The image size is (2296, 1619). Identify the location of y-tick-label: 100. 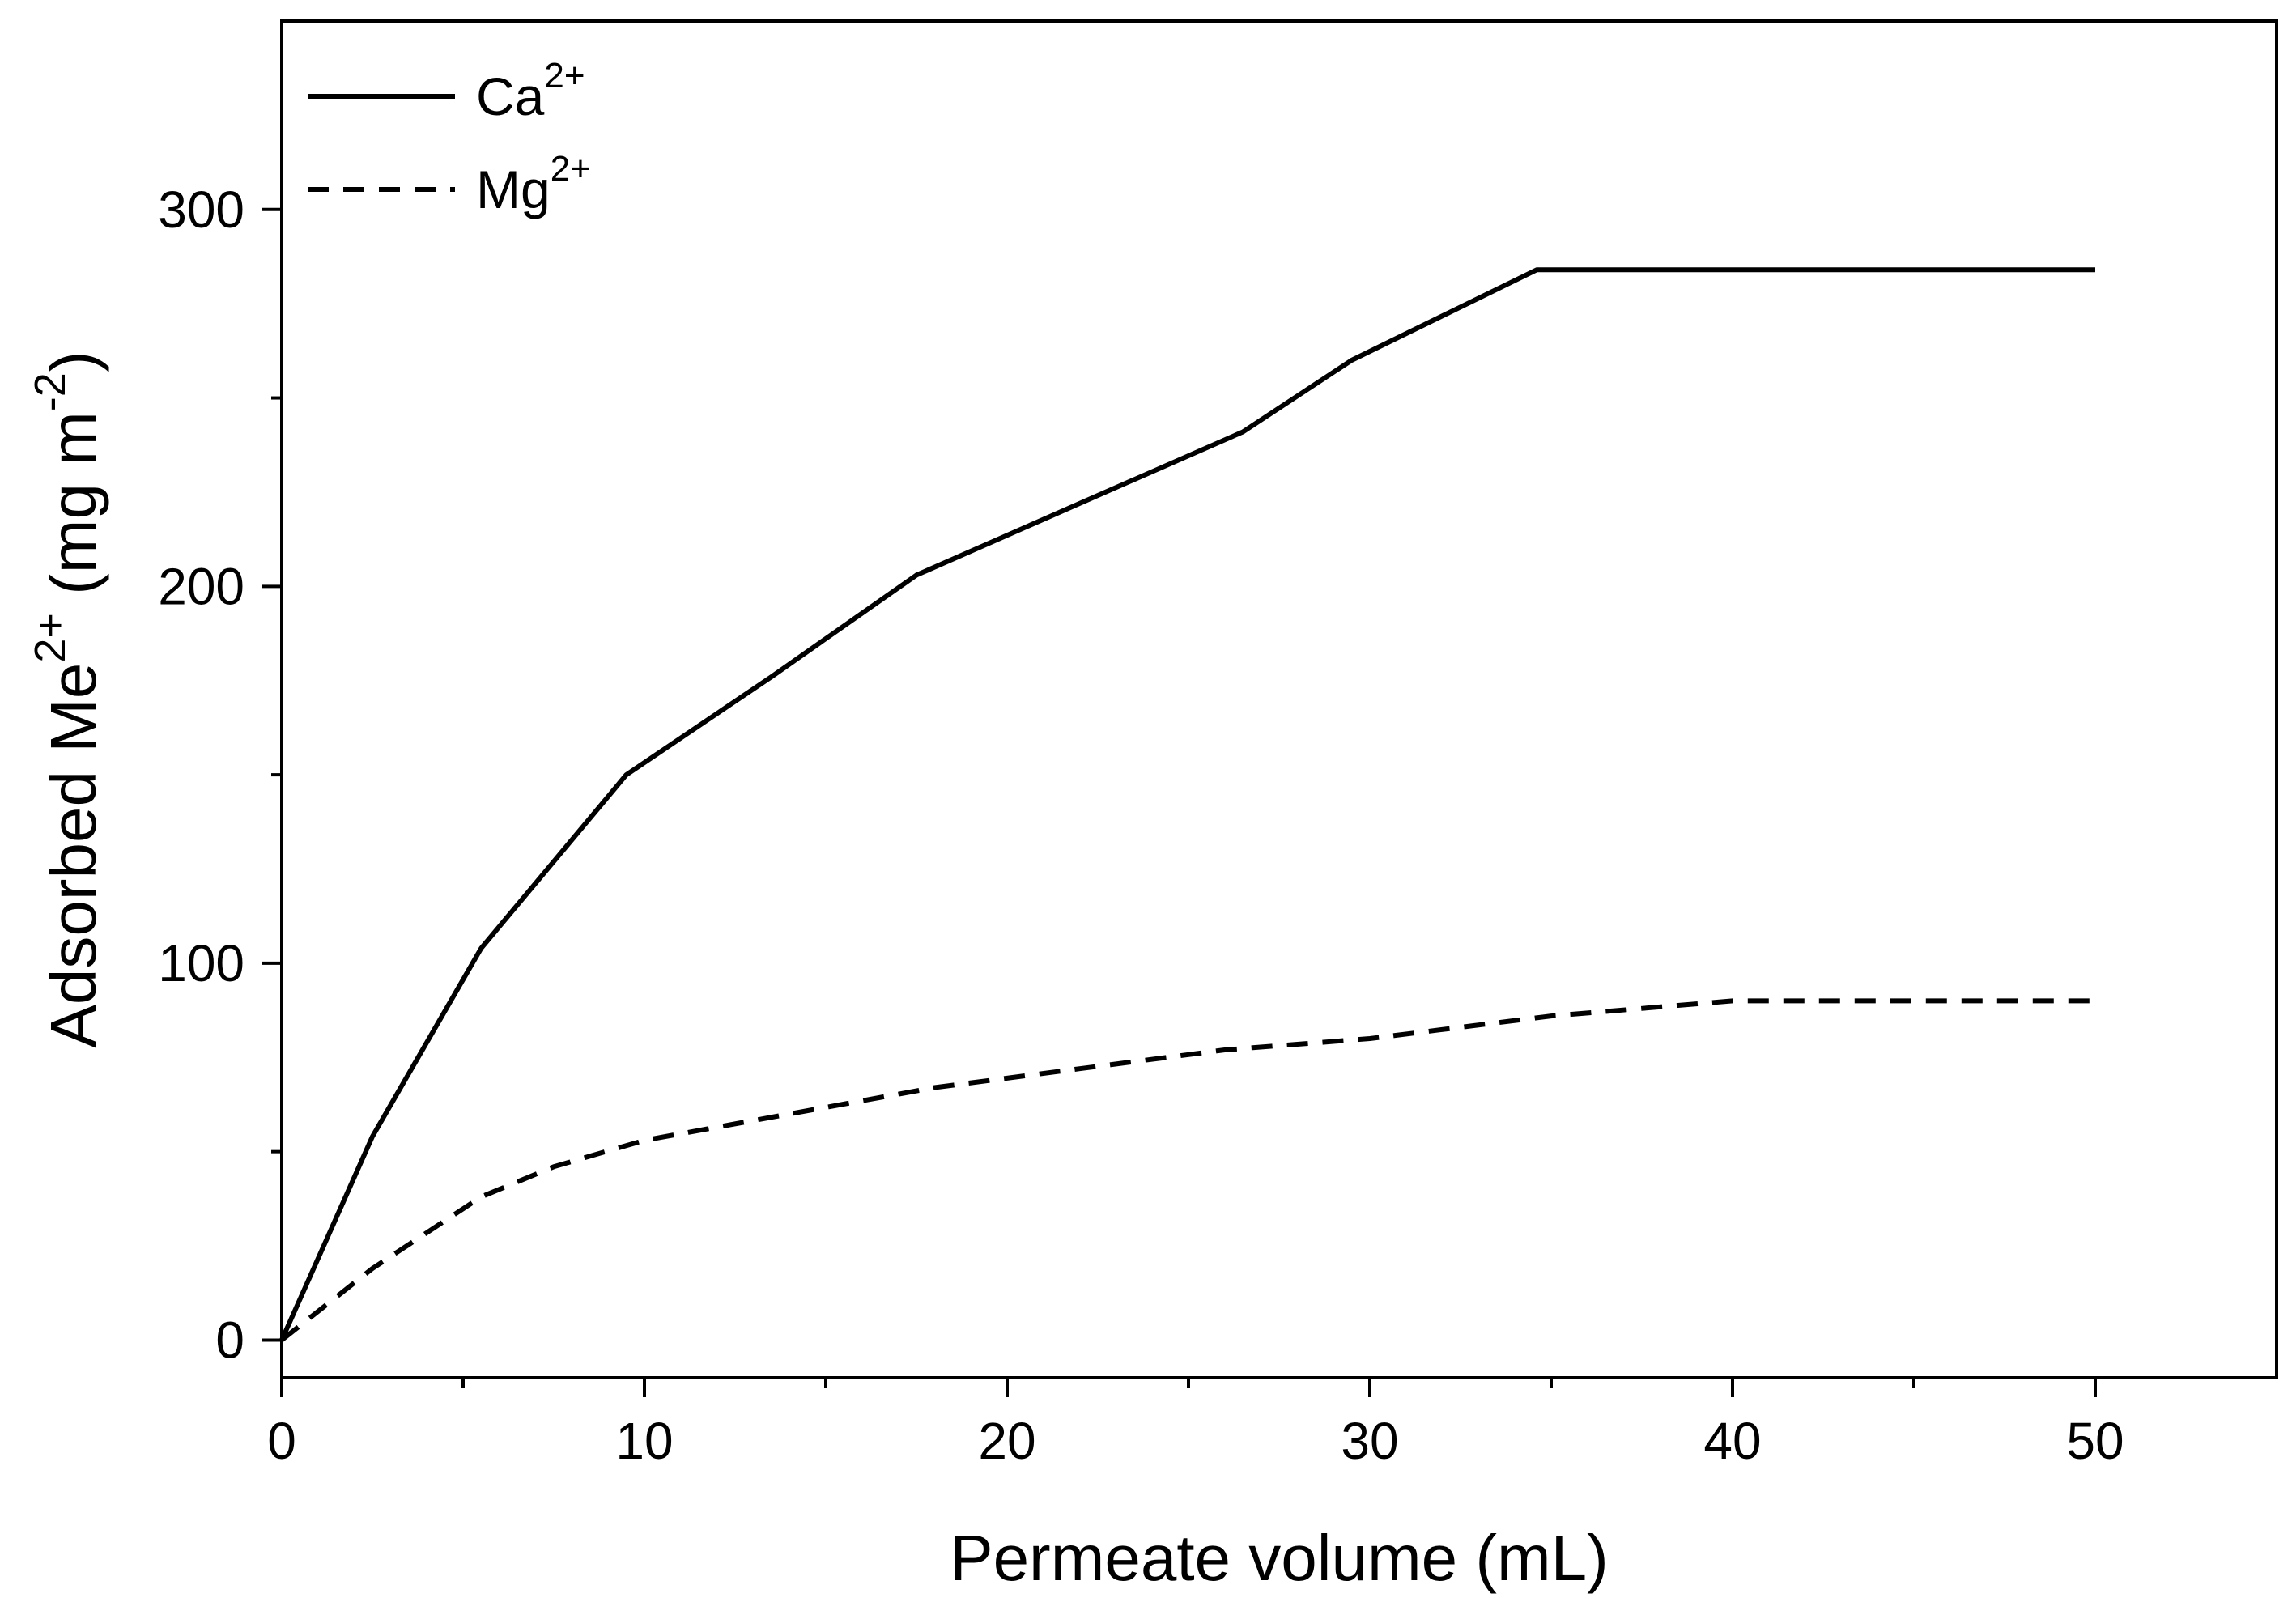
(201, 963).